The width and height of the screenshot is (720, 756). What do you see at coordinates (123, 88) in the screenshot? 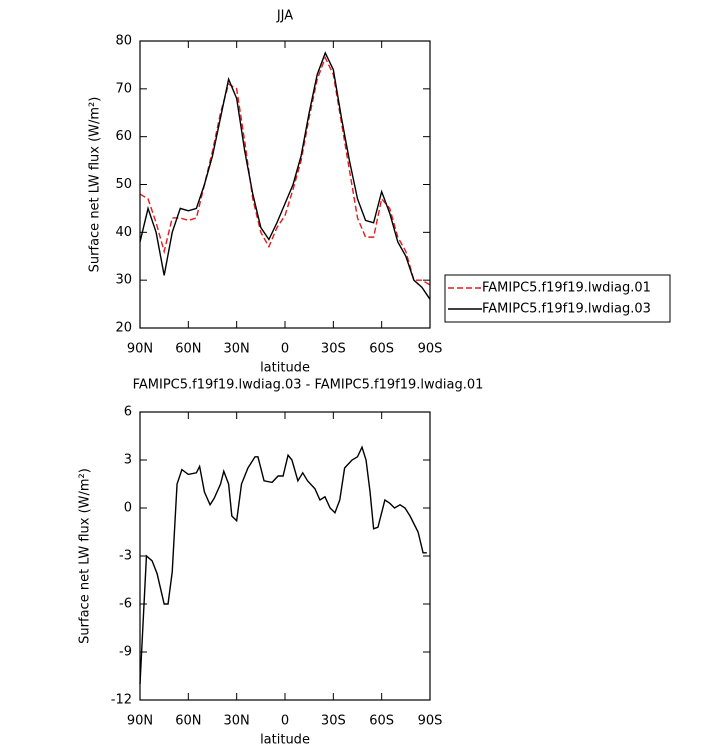
I see `y-tick-label: 70` at bounding box center [123, 88].